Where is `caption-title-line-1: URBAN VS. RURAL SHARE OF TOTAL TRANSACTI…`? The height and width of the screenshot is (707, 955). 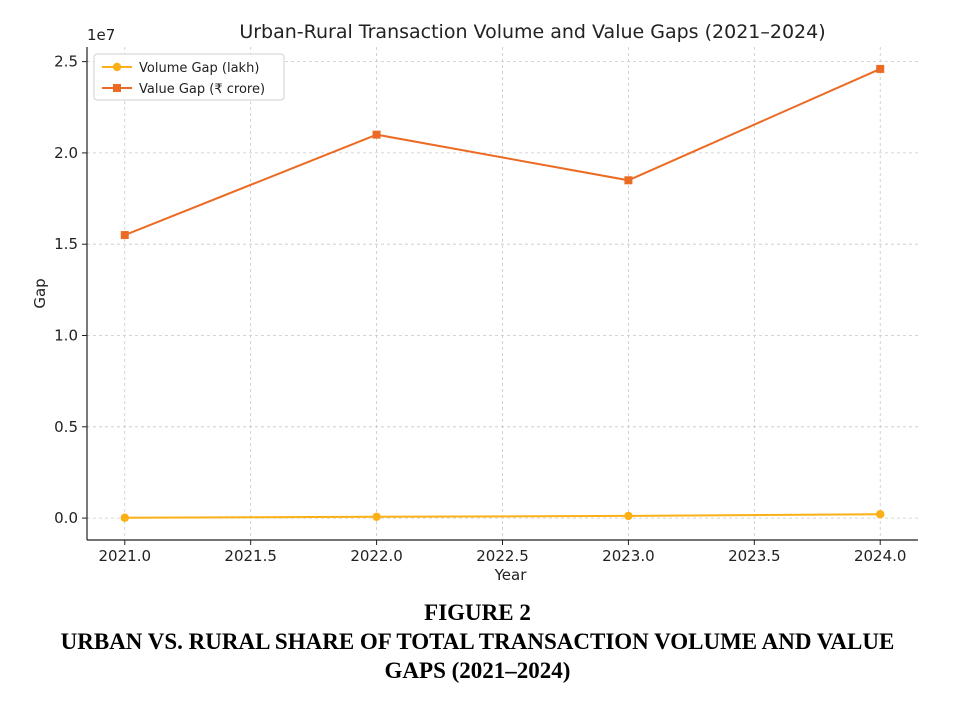
caption-title-line-1: URBAN VS. RURAL SHARE OF TOTAL TRANSACTI… is located at coordinates (477, 641).